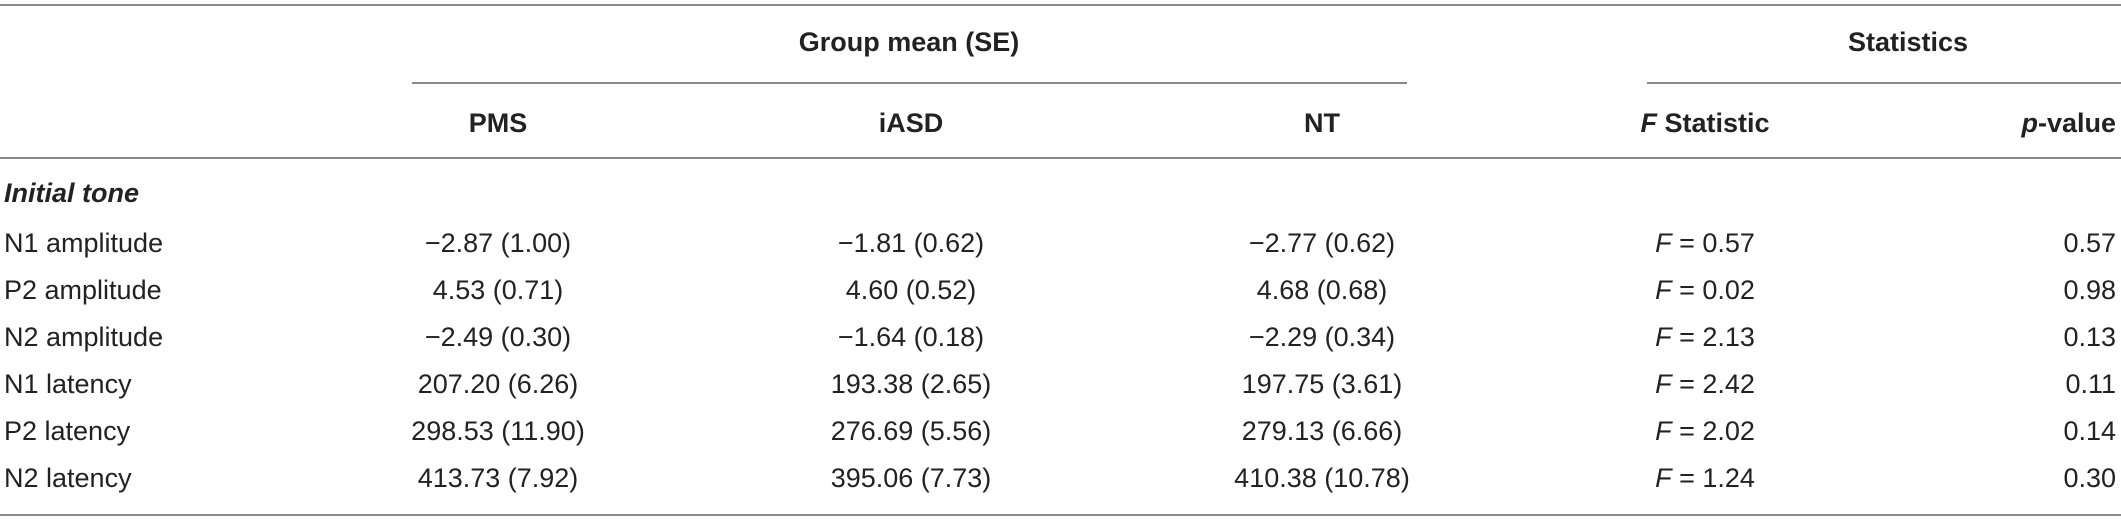  I want to click on p-value-word: -value, so click(2076, 123).